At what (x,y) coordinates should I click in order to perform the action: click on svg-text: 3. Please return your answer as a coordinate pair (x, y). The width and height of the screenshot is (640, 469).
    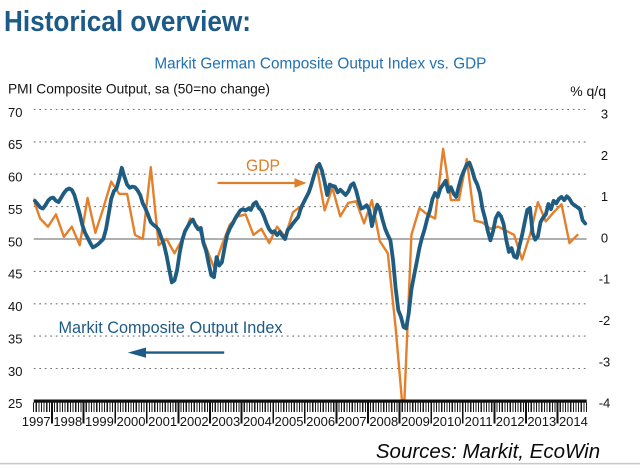
    Looking at the image, I should click on (604, 114).